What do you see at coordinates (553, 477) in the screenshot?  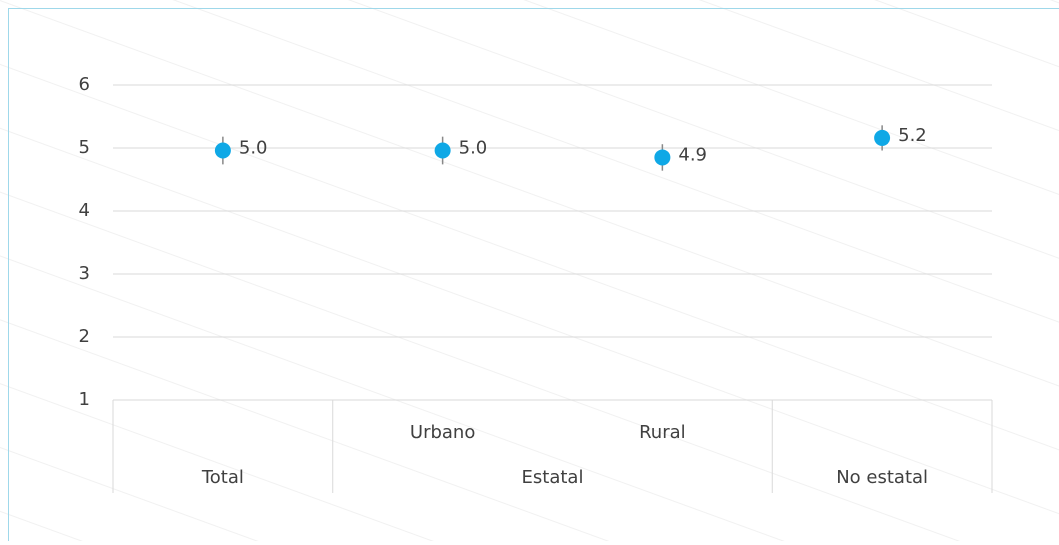 I see `group-label: Estatal` at bounding box center [553, 477].